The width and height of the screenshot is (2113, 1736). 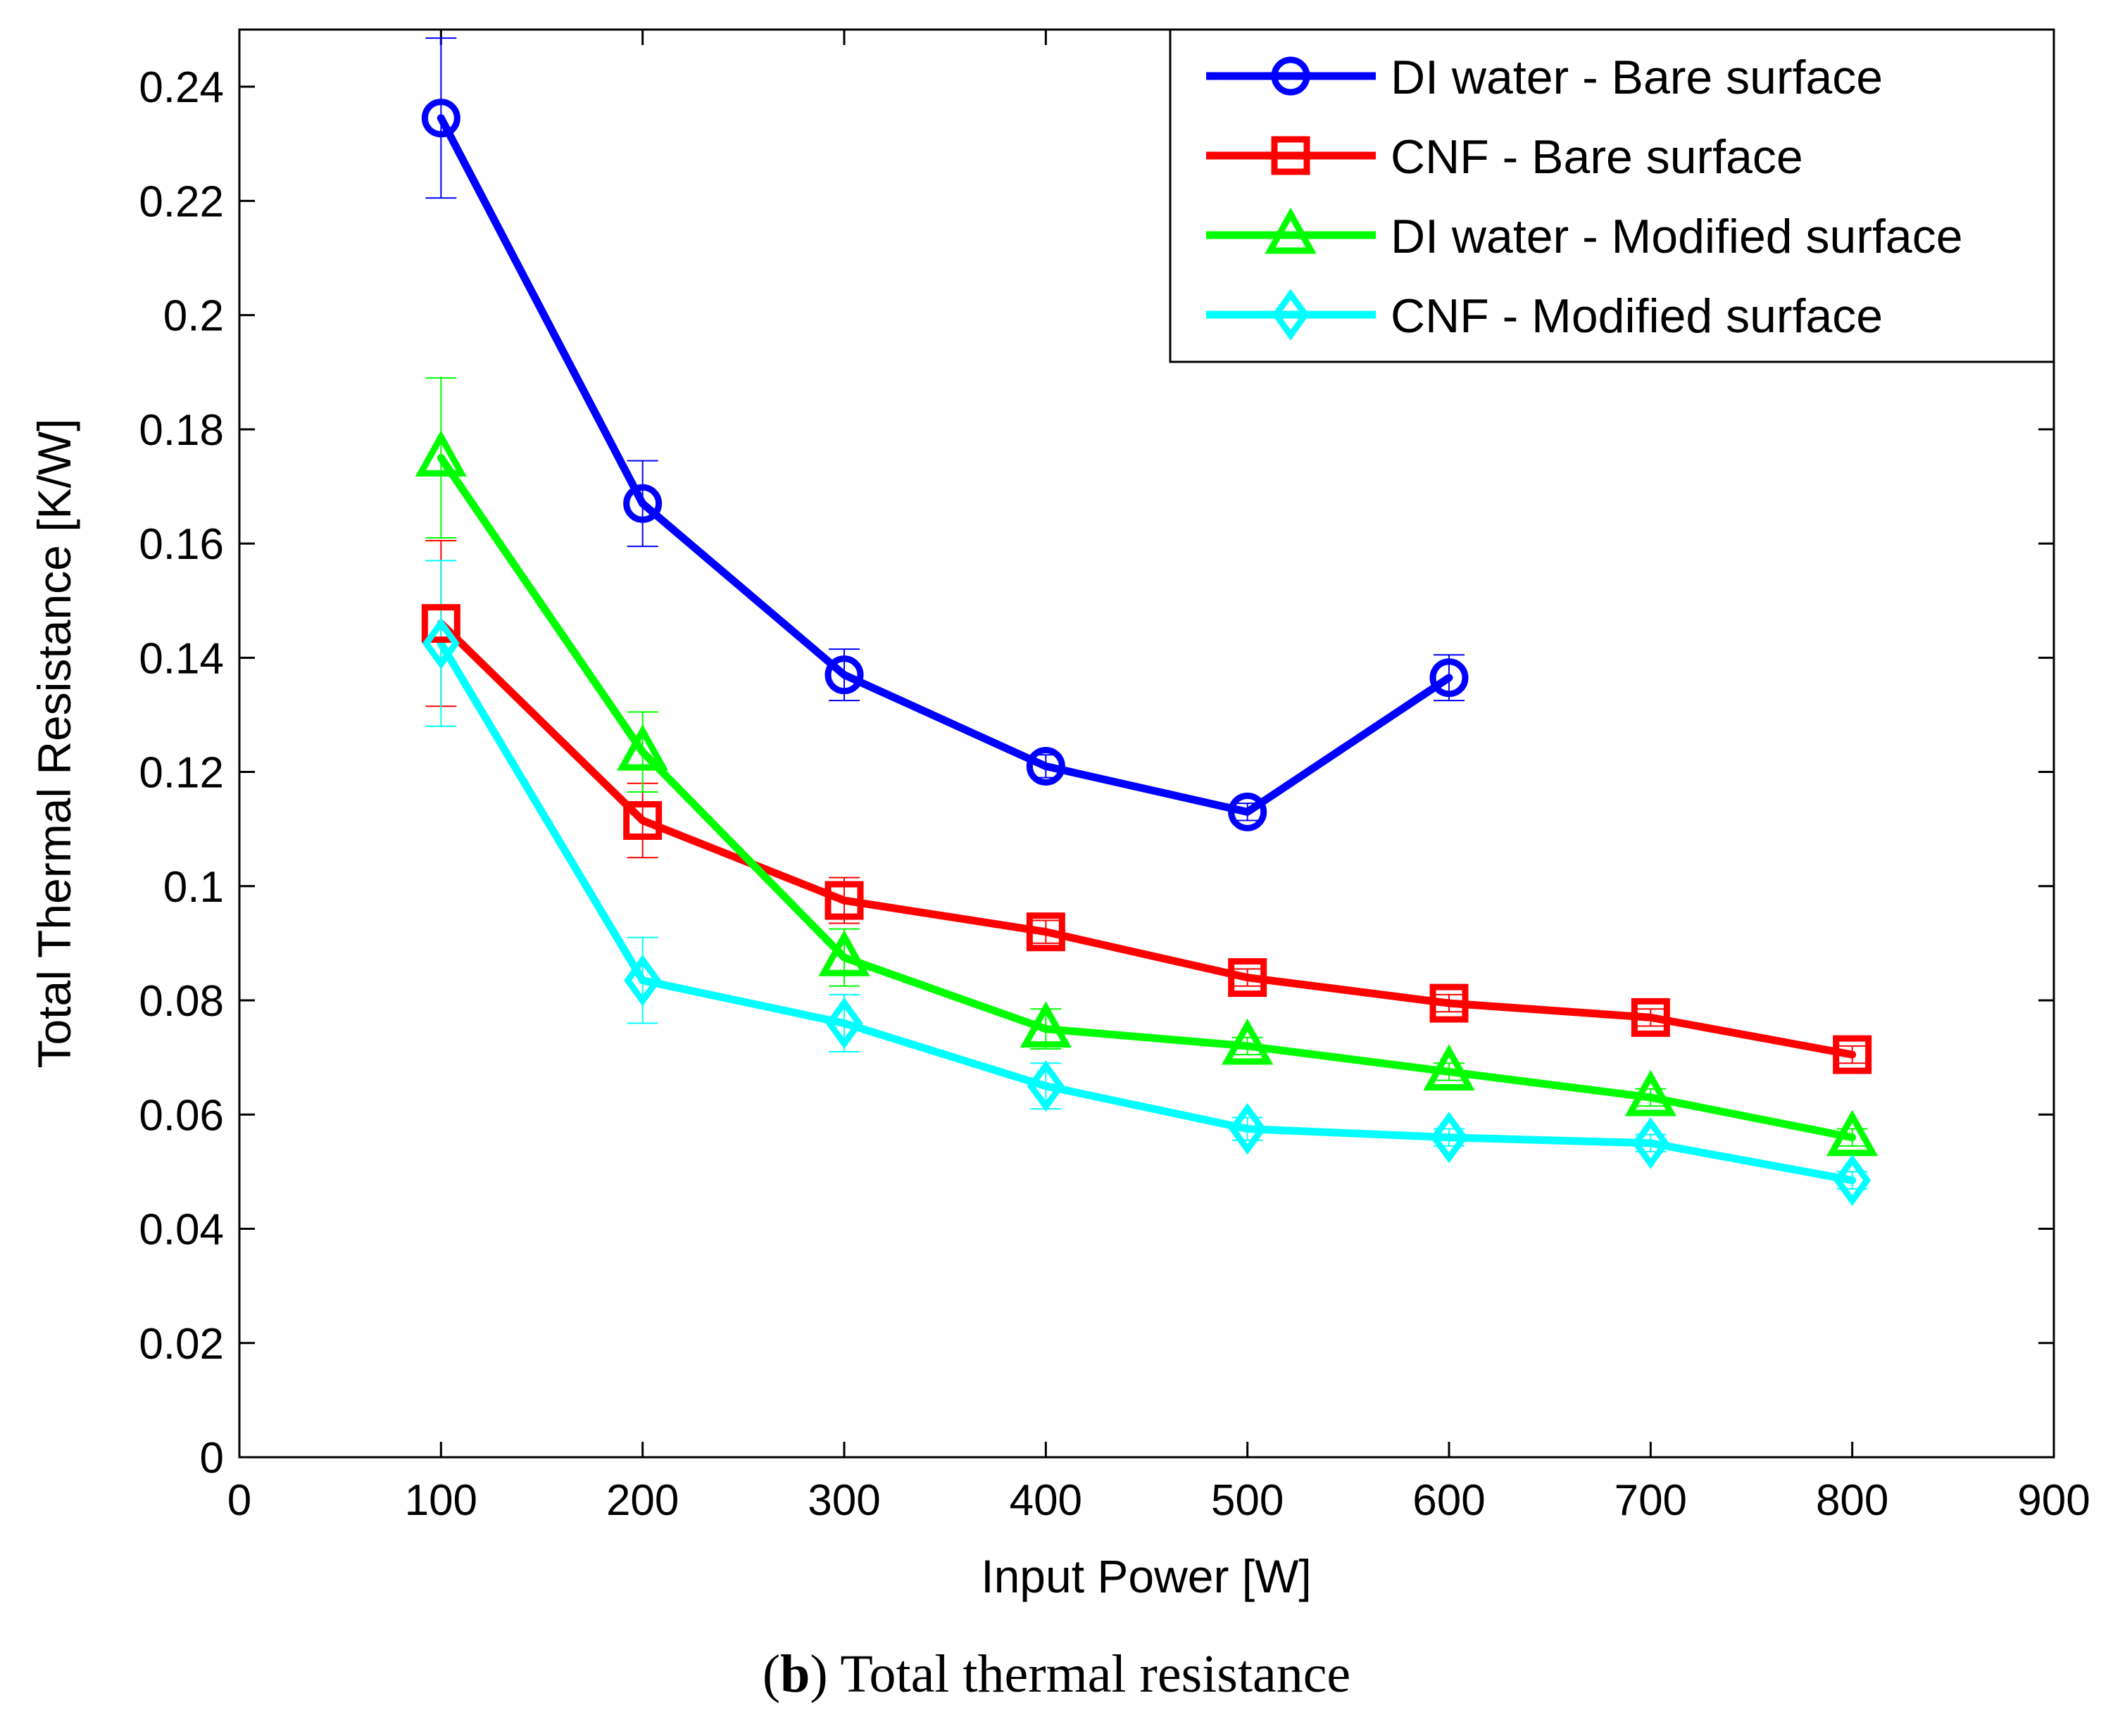 What do you see at coordinates (182, 1001) in the screenshot?
I see `y-tick-label: 0.08` at bounding box center [182, 1001].